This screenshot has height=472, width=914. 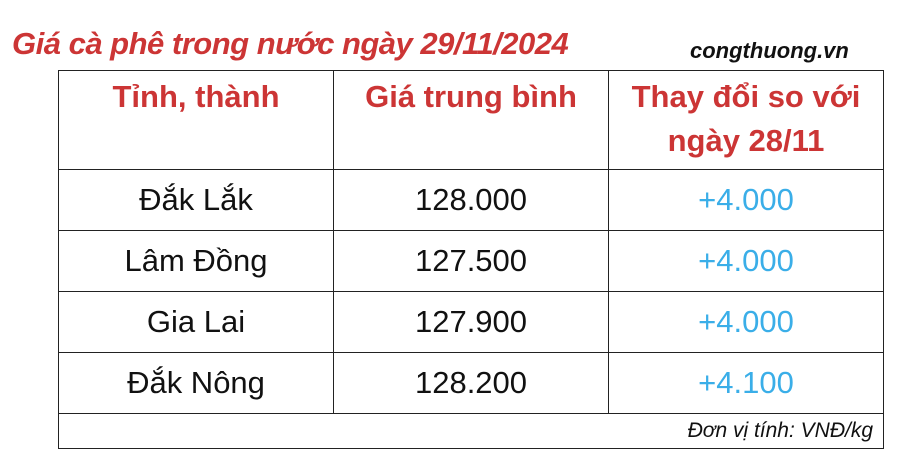 What do you see at coordinates (746, 120) in the screenshot?
I see `header-change: Thay đổi so với ngày 28/11` at bounding box center [746, 120].